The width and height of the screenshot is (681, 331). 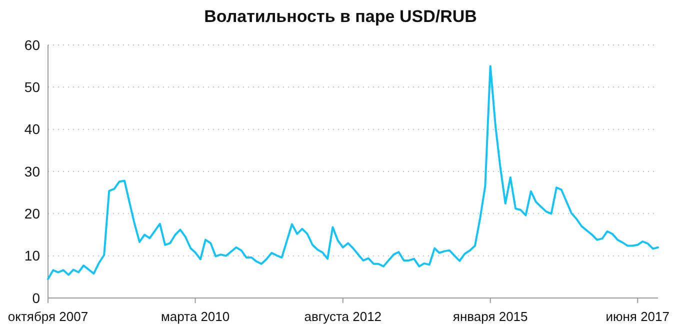 I want to click on x-tick-label: октября 2007, so click(x=48, y=316).